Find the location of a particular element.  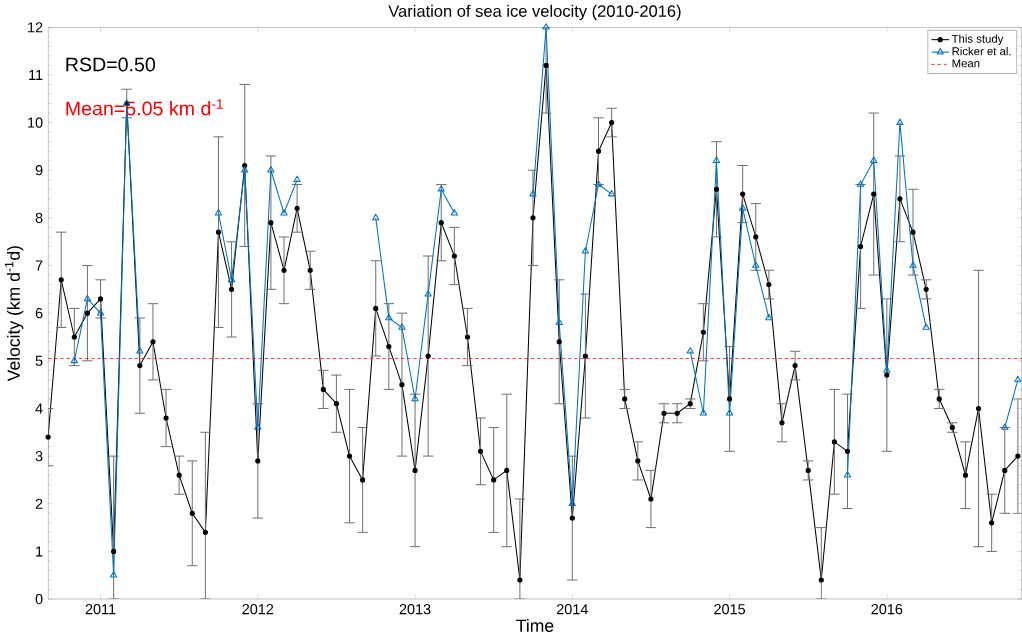

y-tick-label: 2 is located at coordinates (39, 503).